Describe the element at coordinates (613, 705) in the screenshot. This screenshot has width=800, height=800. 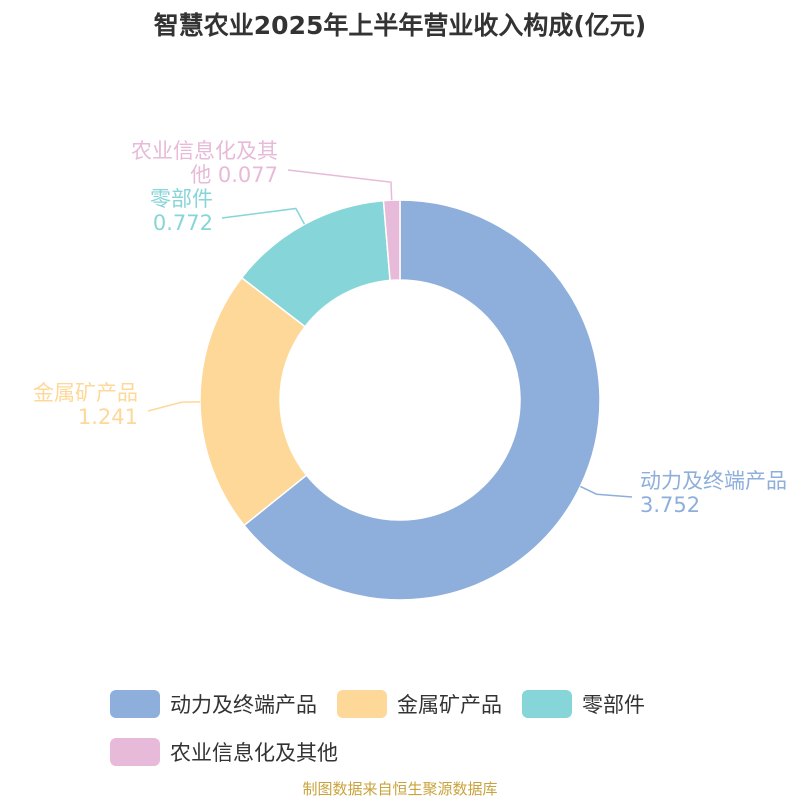
I see `legend-label: 零部件` at that location.